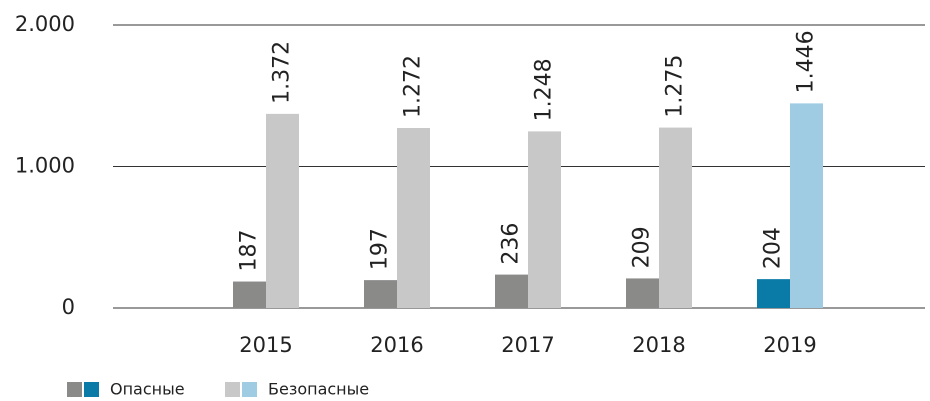 This screenshot has height=401, width=930. Describe the element at coordinates (380, 249) in the screenshot. I see `value-label: 197` at that location.